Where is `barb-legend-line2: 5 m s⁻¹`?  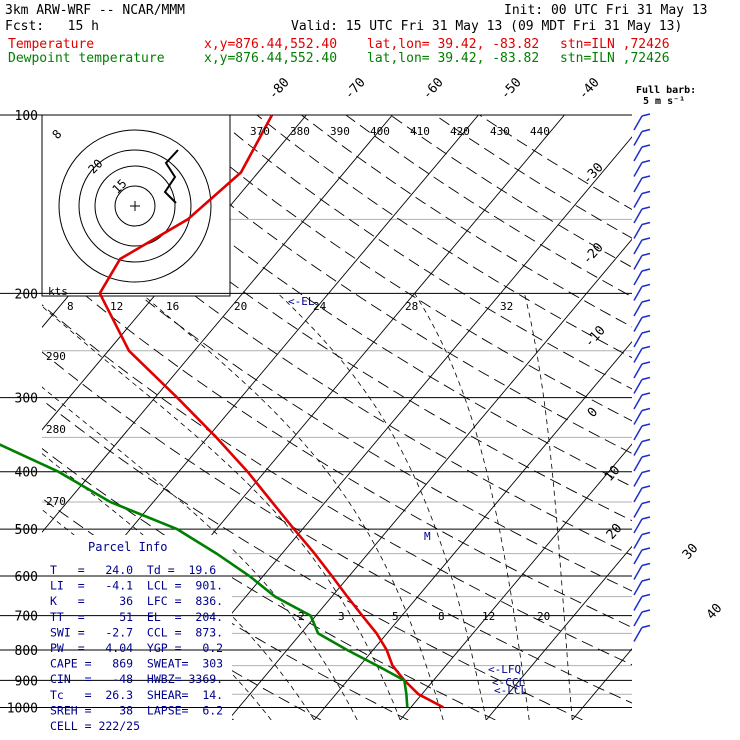 barb-legend-line2: 5 m s⁻¹ is located at coordinates (664, 101).